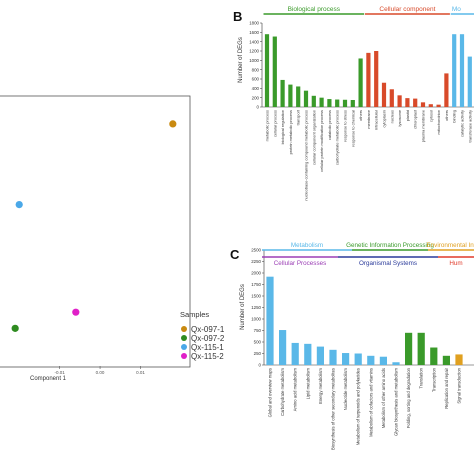 The width and height of the screenshot is (474, 474). What do you see at coordinates (241, 60) in the screenshot?
I see `panel-b-y-axis-label: Number of DEGs` at bounding box center [241, 60].